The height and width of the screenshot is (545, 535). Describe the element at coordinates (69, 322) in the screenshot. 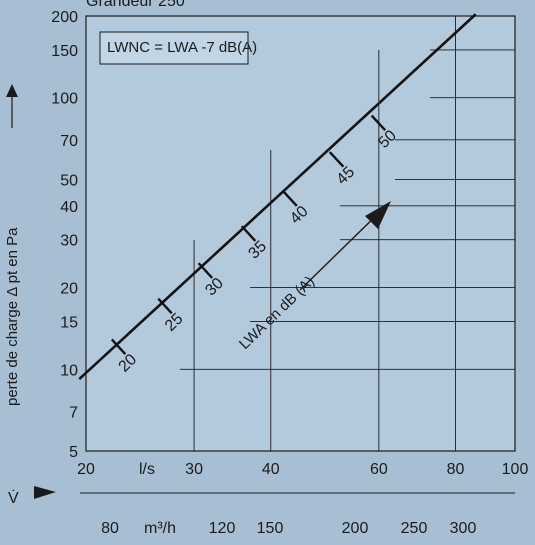

I see `y-tick-label: 15` at that location.